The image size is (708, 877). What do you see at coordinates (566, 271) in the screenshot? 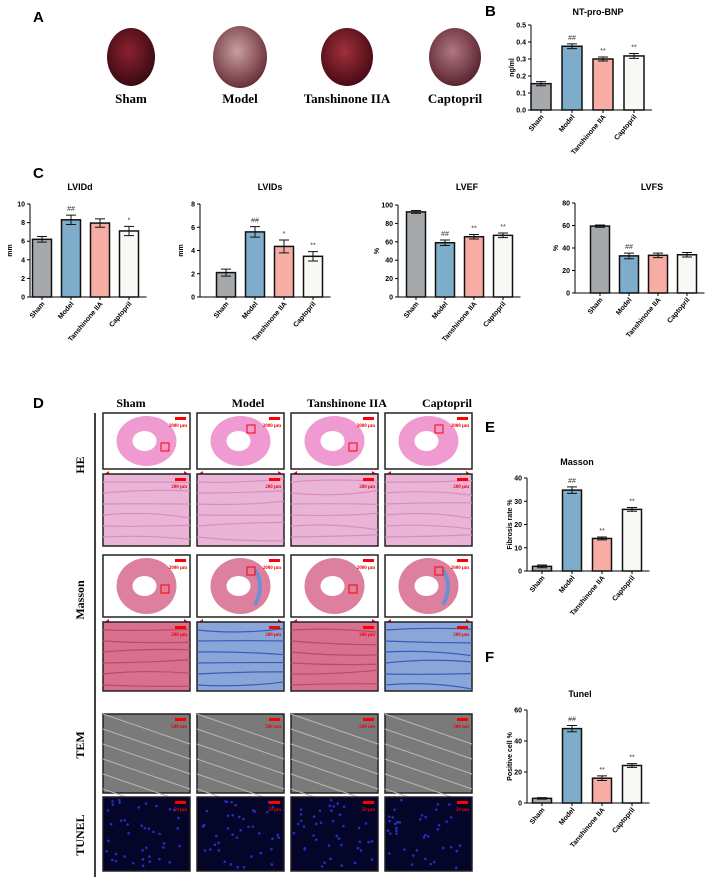
I see `y-tick-label: 20` at bounding box center [566, 271].